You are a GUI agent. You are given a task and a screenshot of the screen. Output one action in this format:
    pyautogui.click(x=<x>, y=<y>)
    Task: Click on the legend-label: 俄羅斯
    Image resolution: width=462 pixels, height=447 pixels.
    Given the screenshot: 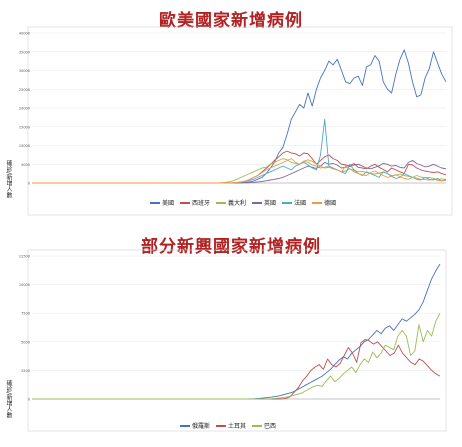 What is the action you would take?
    pyautogui.click(x=201, y=426)
    